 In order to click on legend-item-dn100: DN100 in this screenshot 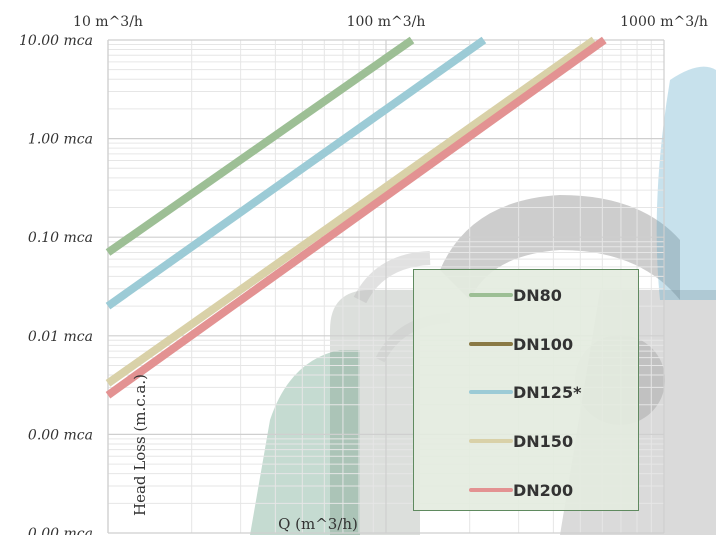, I will do `click(521, 344)`.